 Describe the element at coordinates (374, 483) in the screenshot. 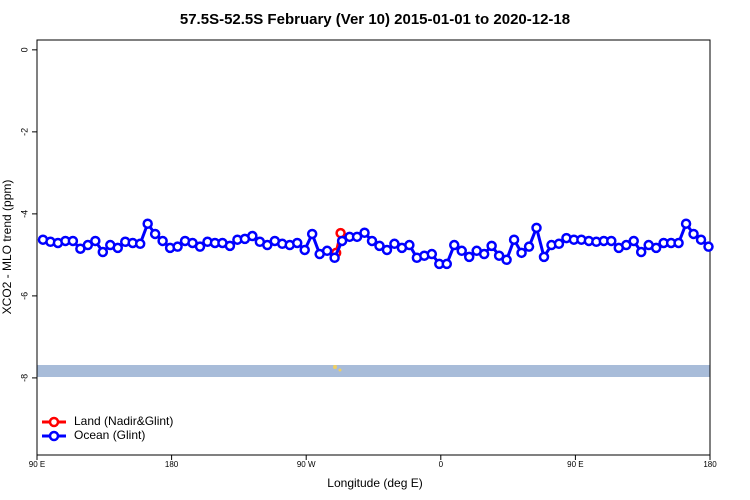

I see `x-axis-label: Longitude (deg E)` at that location.